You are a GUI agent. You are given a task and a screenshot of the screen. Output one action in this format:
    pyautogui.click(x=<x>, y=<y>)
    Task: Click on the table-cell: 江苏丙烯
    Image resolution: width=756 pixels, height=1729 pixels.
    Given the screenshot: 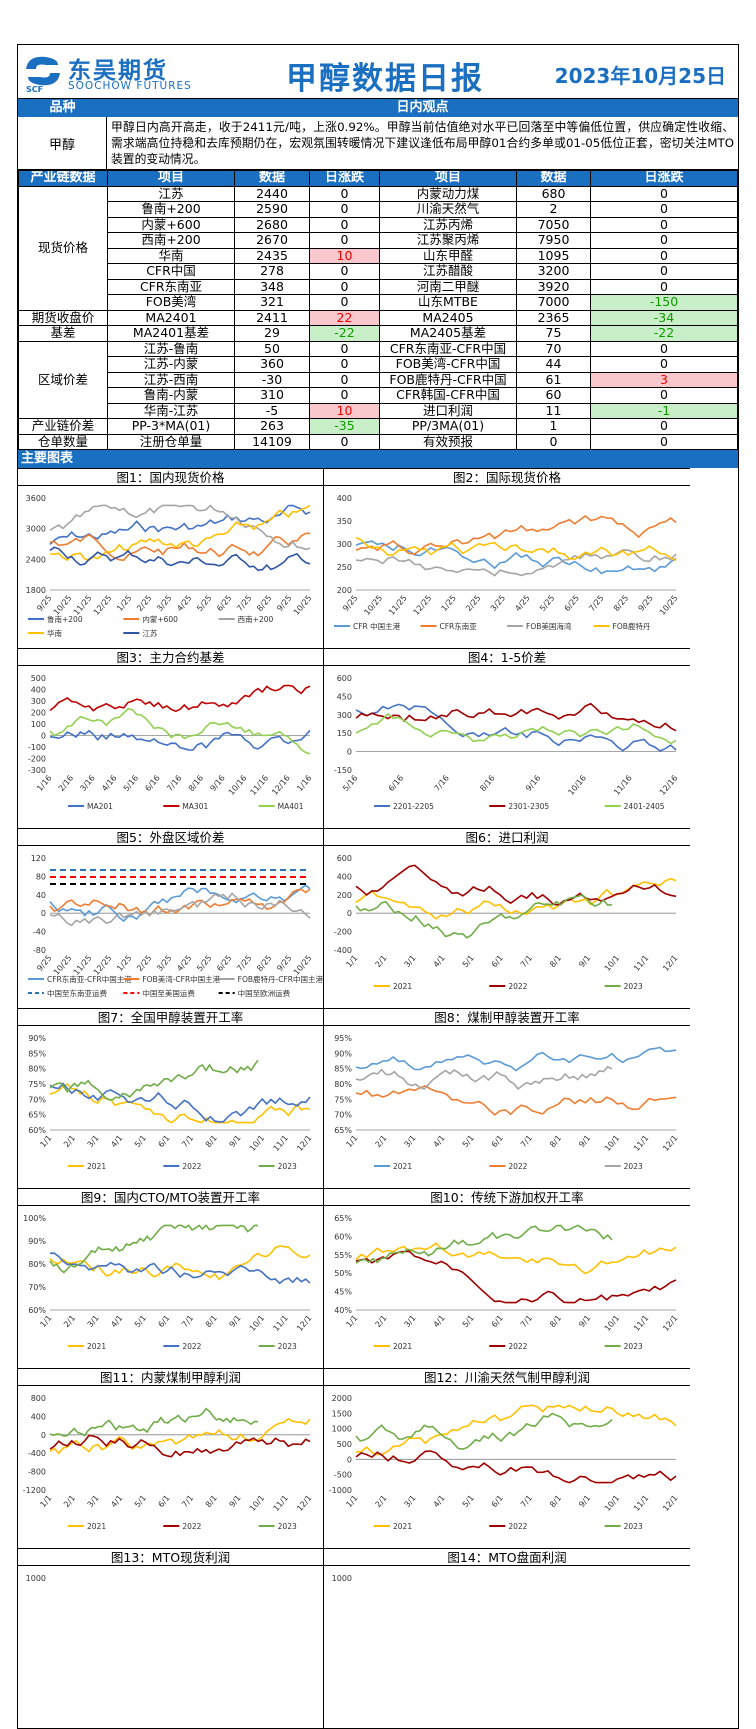 What is the action you would take?
    pyautogui.click(x=448, y=224)
    